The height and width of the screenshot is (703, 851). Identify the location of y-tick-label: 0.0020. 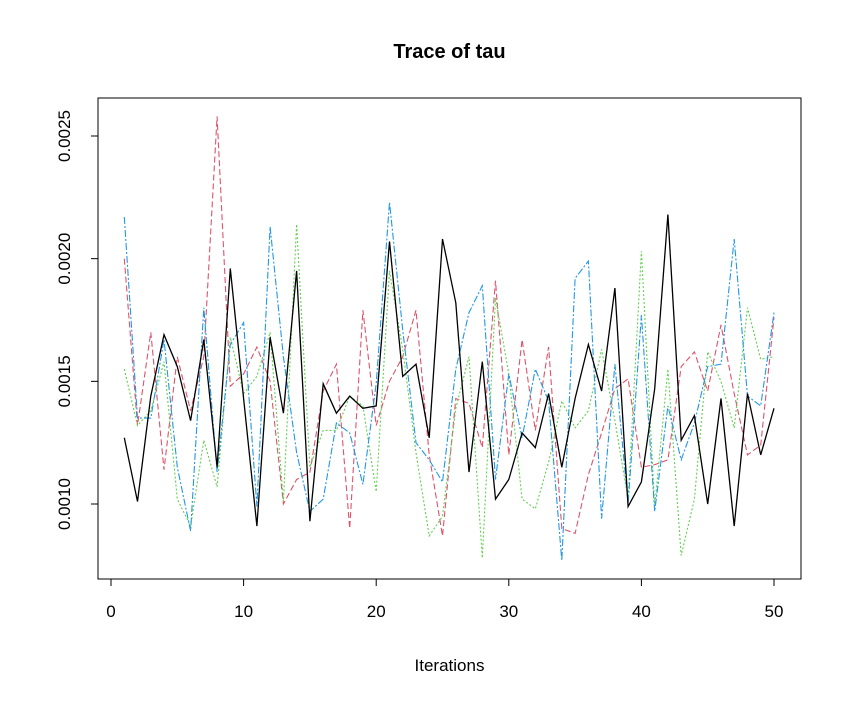
(64, 259).